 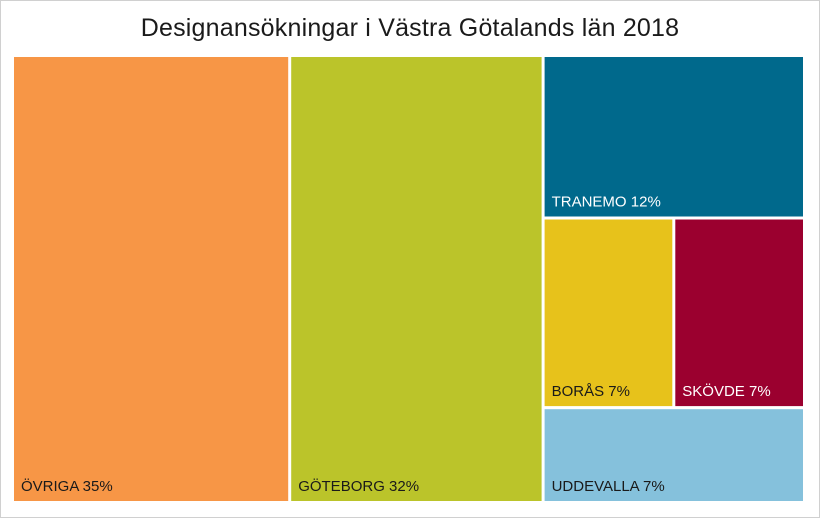 I want to click on treemap-label-tranemo: TRANEMO 12%, so click(x=606, y=202).